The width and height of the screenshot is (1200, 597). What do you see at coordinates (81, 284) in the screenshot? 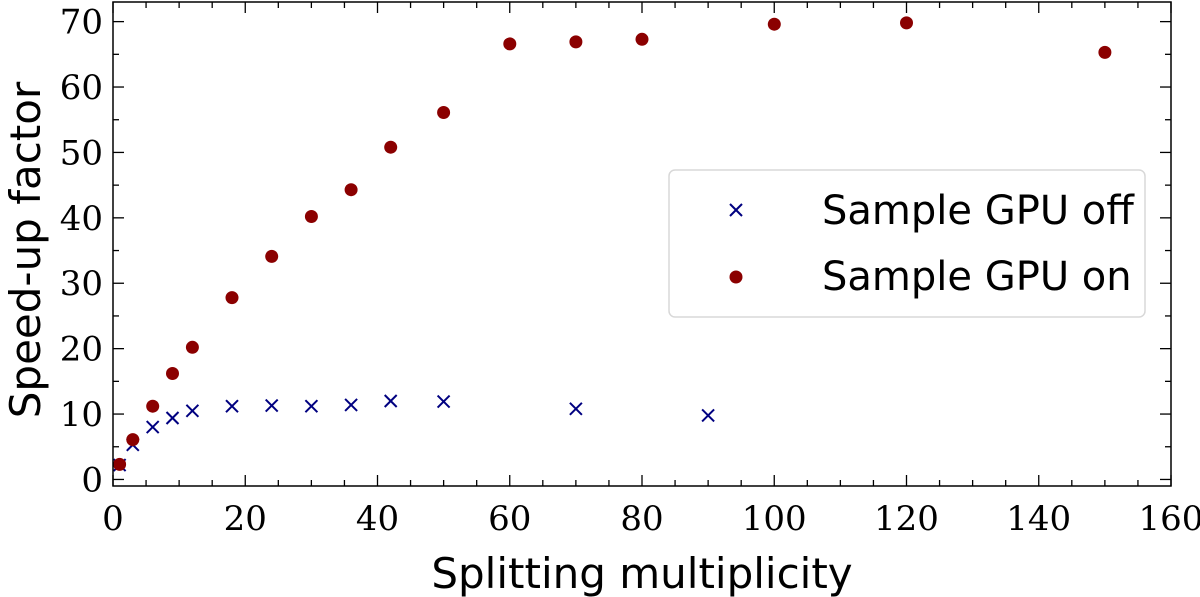
I see `y-tick-label: 30` at bounding box center [81, 284].